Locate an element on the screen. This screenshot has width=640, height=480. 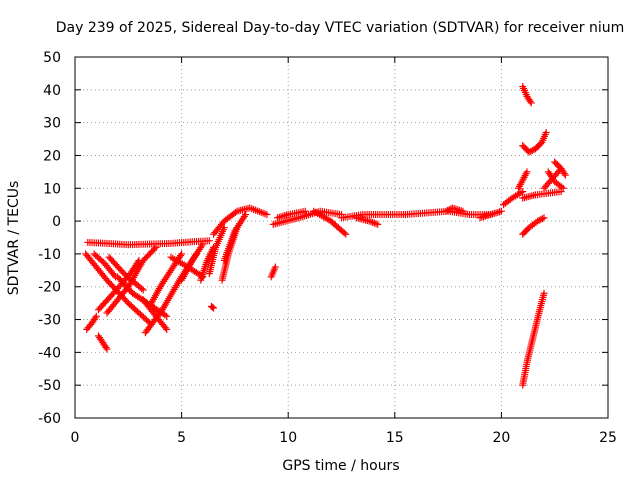
y-tick-label: -20 is located at coordinates (49, 288).